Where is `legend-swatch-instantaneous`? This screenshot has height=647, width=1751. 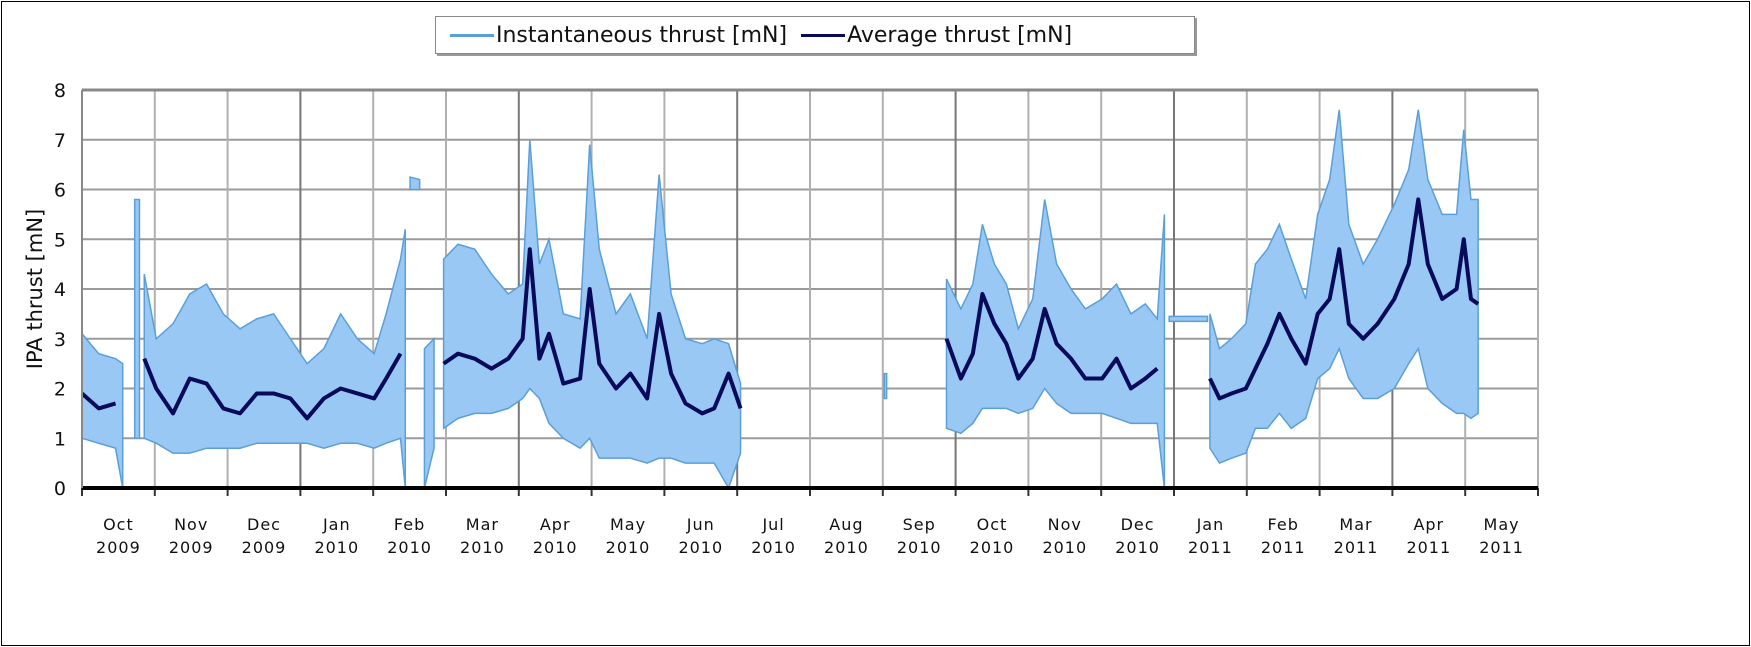 legend-swatch-instantaneous is located at coordinates (472, 35).